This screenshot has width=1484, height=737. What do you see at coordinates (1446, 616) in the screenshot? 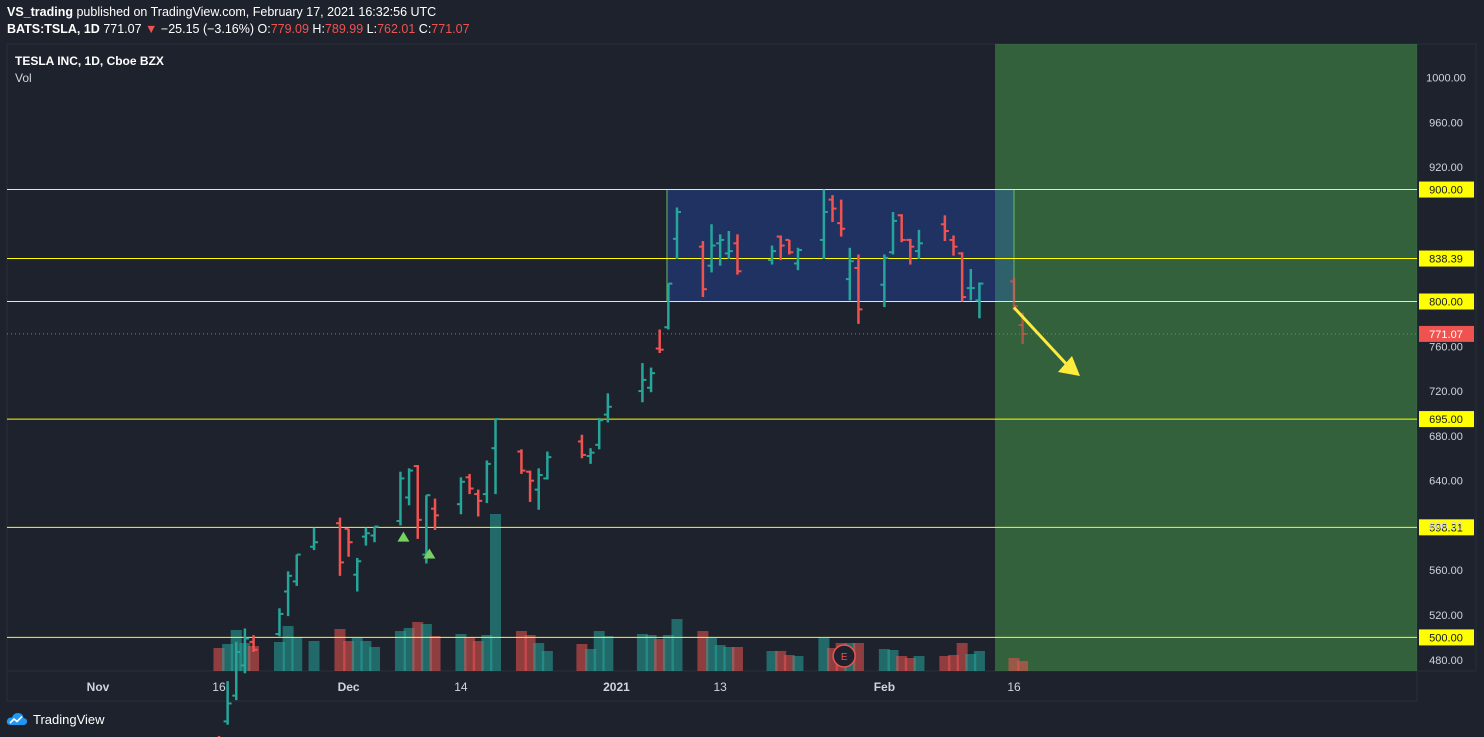
I see `y-tick-label: 520.00` at bounding box center [1446, 616].